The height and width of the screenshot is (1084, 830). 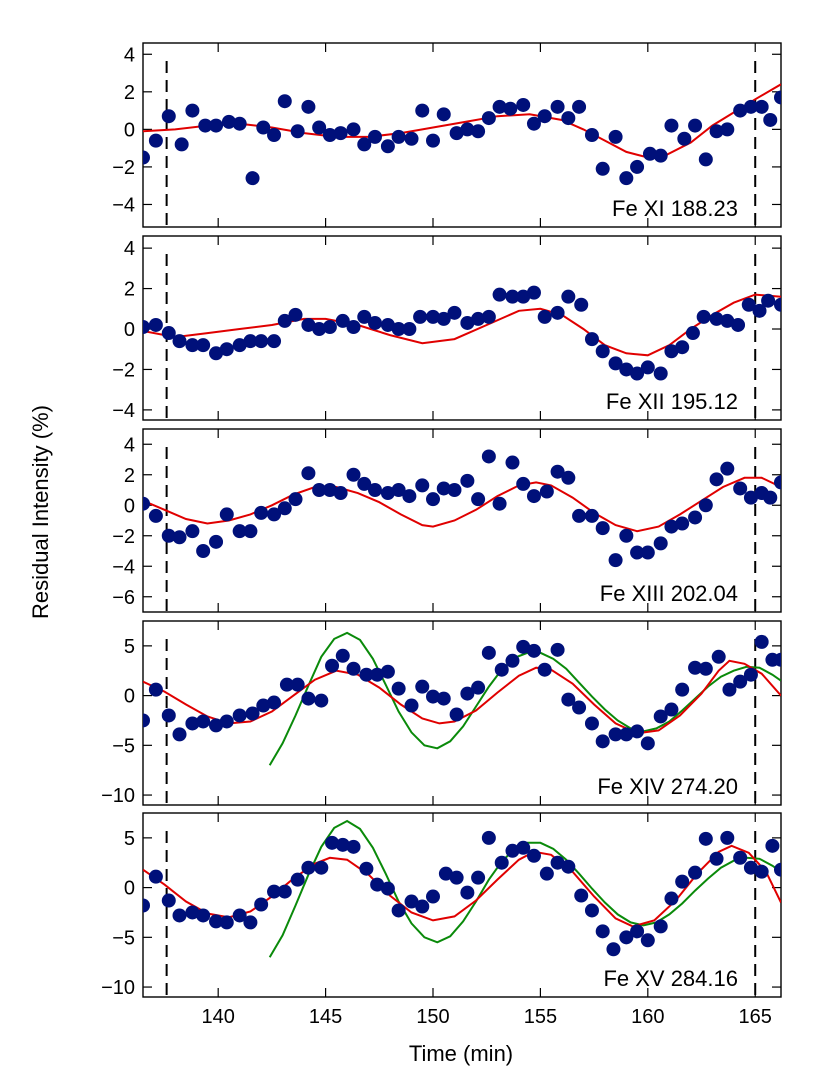 I want to click on plot-area, so click(x=462, y=337).